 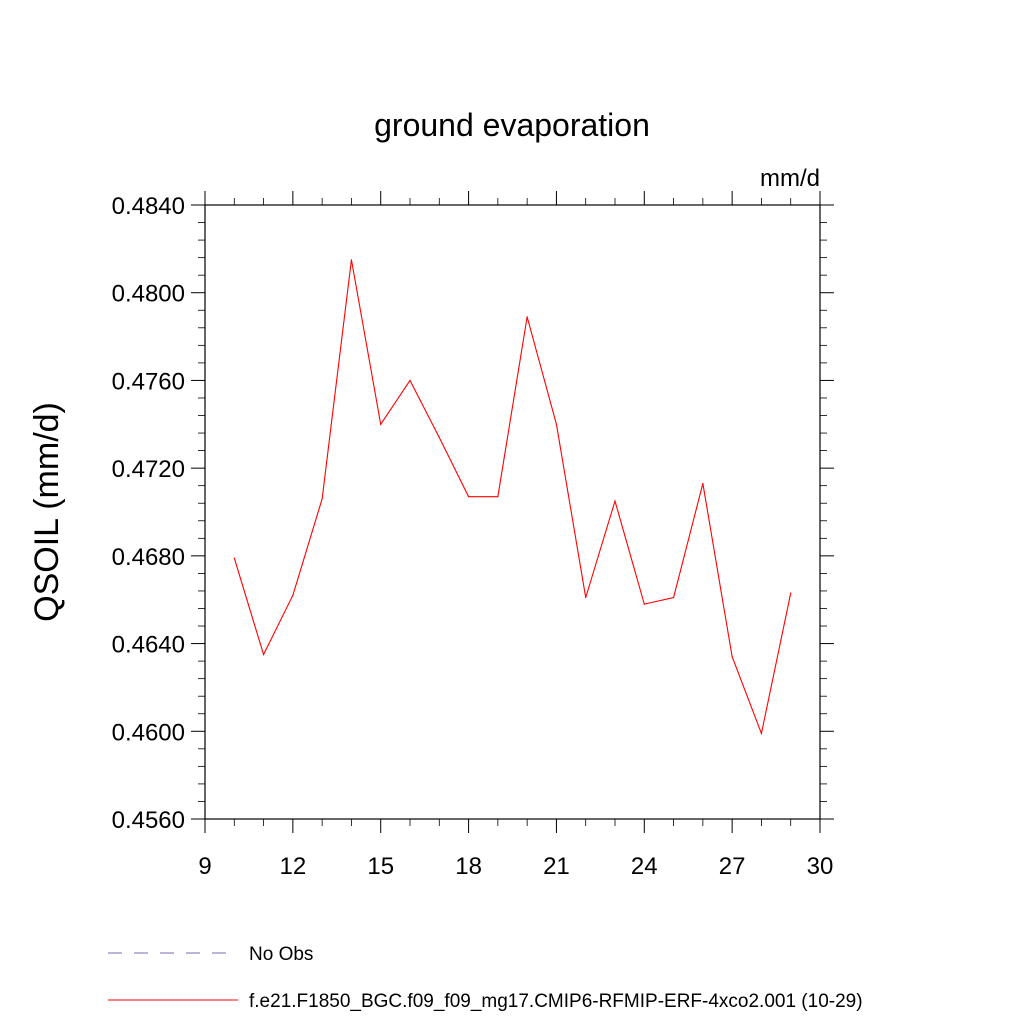 I want to click on x-tick-label: 21, so click(x=556, y=866).